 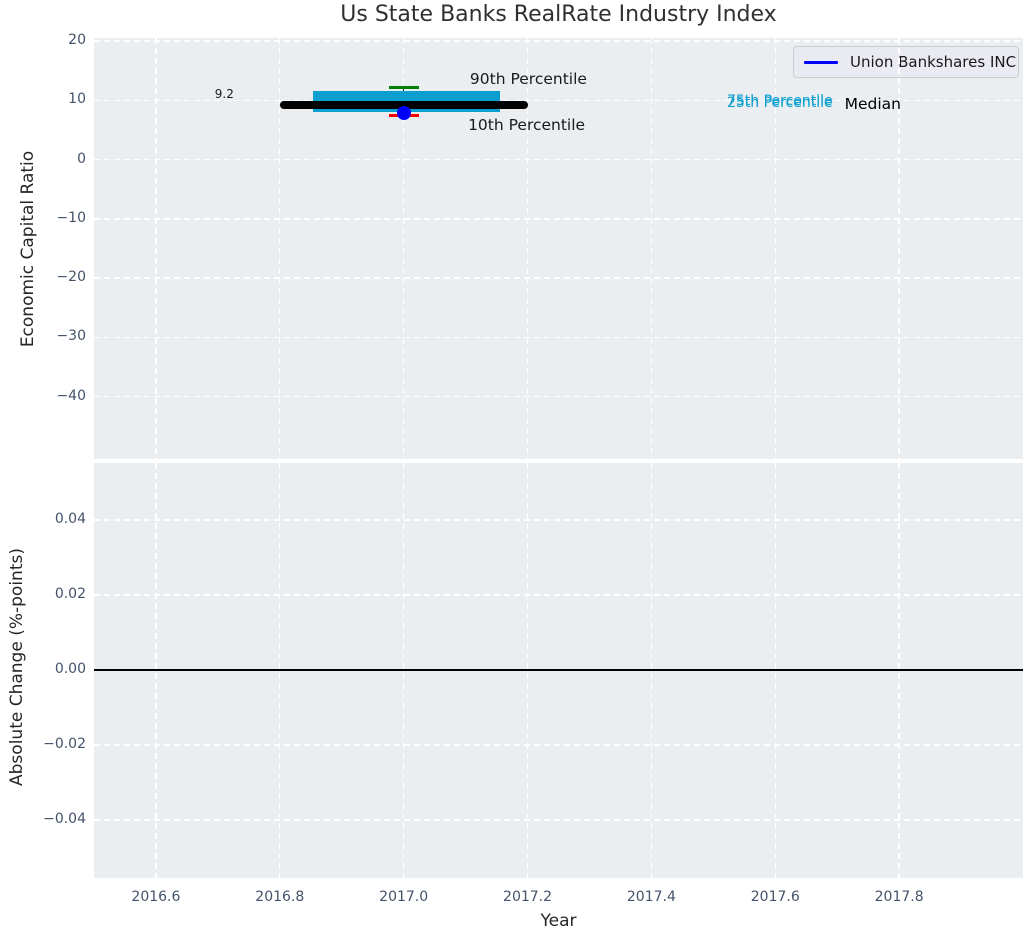 I want to click on y-tick-label: −20, so click(x=71, y=277).